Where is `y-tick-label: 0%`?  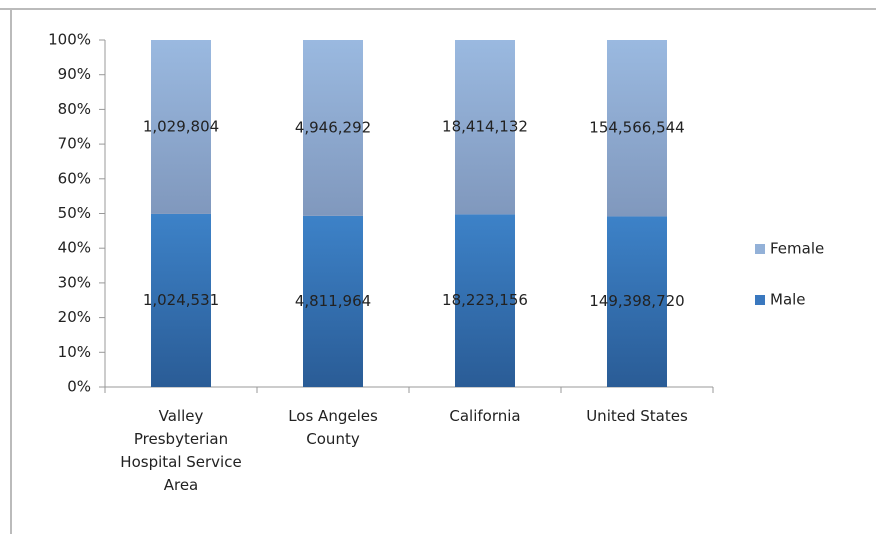 y-tick-label: 0% is located at coordinates (79, 387).